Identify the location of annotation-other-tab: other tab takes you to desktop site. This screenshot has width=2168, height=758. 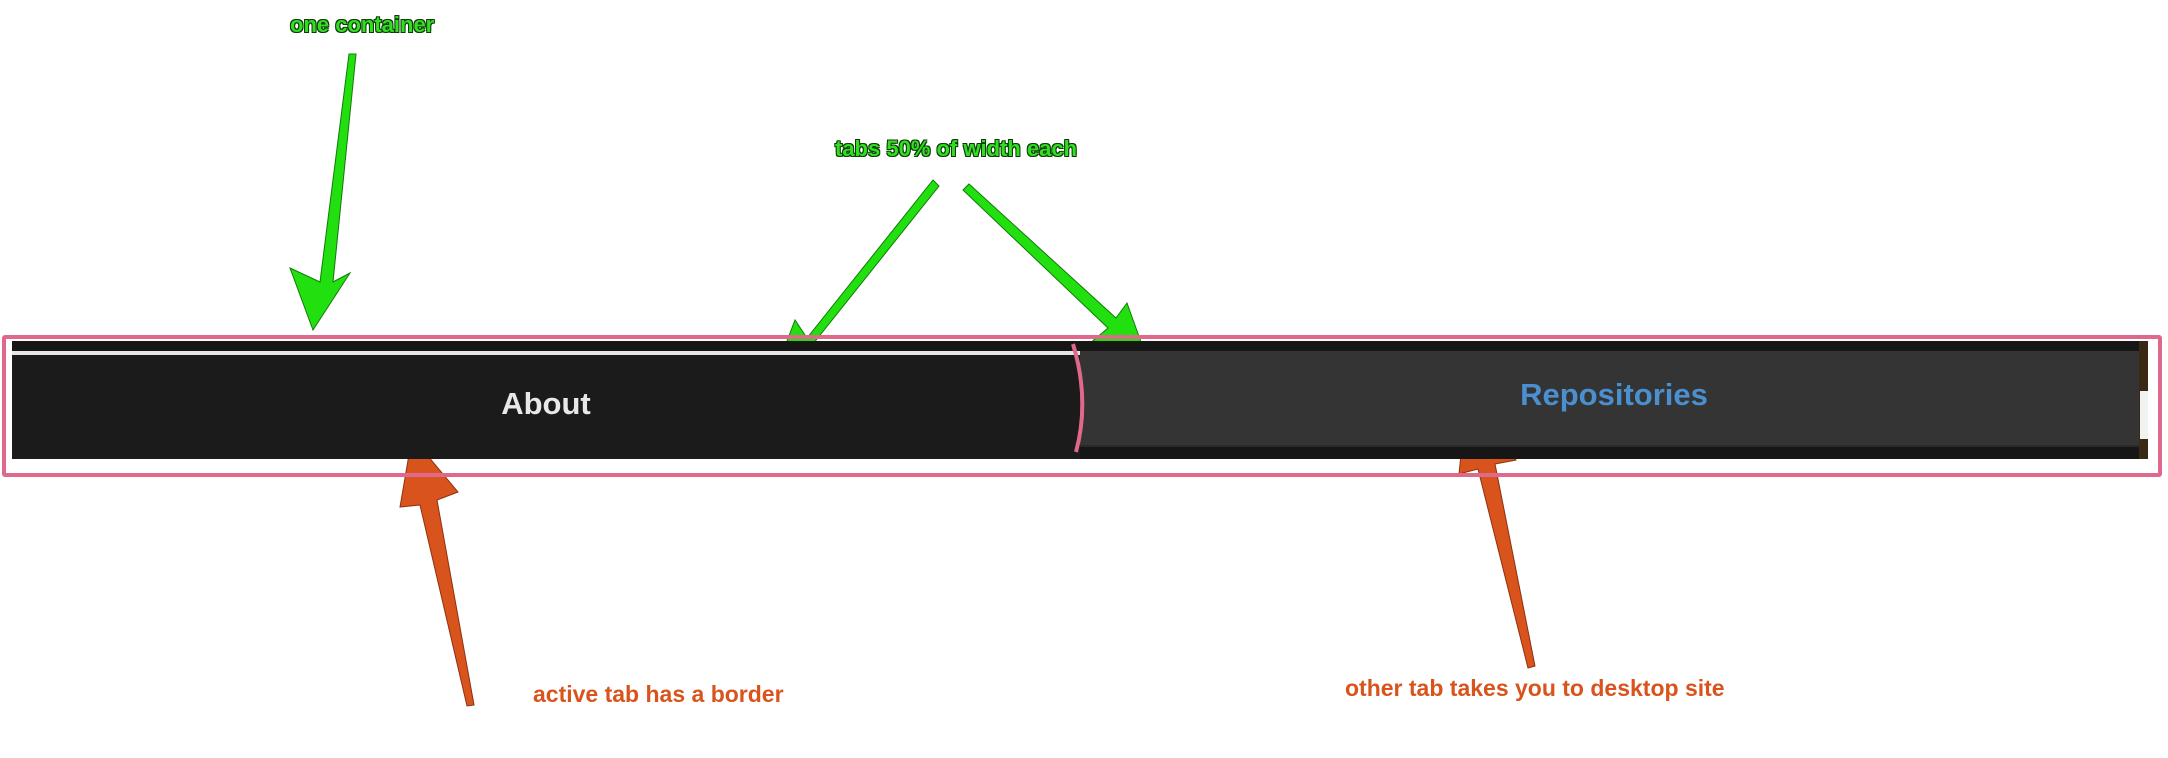
(1535, 688).